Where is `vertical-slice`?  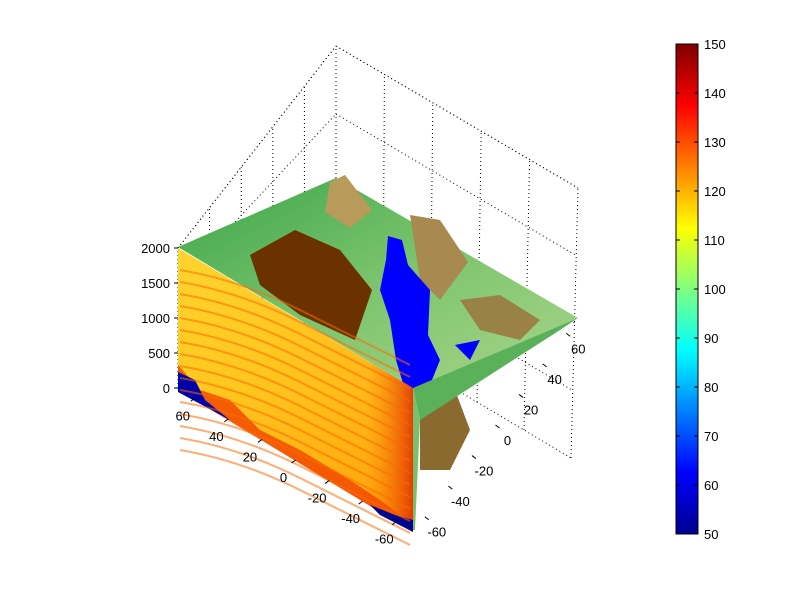 vertical-slice is located at coordinates (295, 397).